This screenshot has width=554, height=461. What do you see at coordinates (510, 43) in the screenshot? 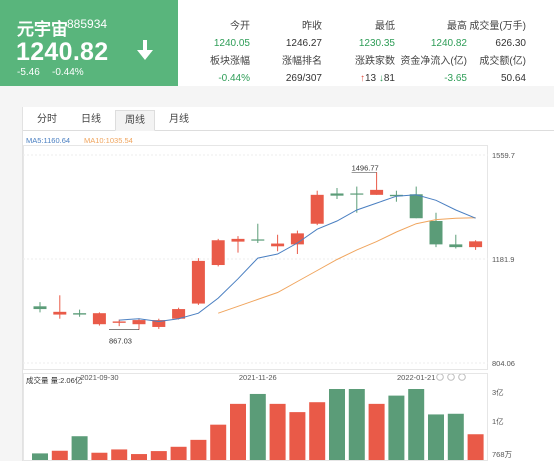
I see `stat-value: 626.30` at bounding box center [510, 43].